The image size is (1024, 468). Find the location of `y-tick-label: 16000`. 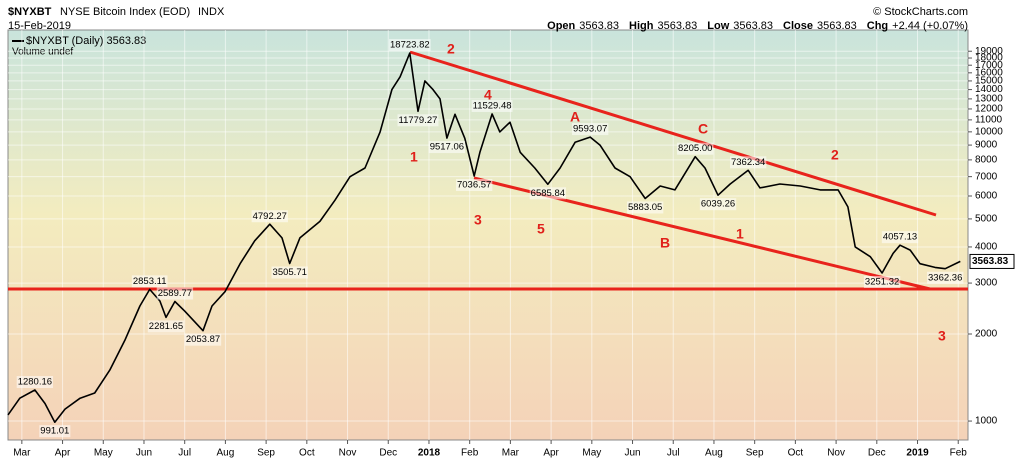

y-tick-label: 16000 is located at coordinates (989, 72).